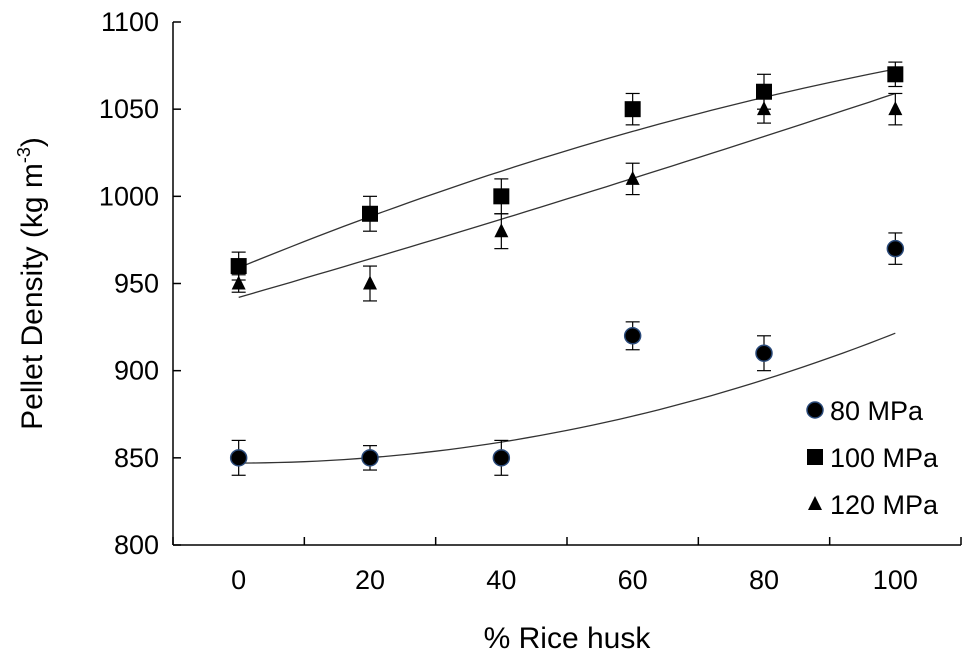  Describe the element at coordinates (130, 22) in the screenshot. I see `y-tick-label: 1100` at that location.